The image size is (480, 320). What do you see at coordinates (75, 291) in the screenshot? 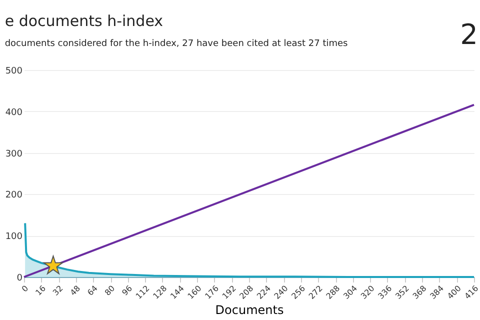
I see `x-tick-label: 48` at bounding box center [75, 291].